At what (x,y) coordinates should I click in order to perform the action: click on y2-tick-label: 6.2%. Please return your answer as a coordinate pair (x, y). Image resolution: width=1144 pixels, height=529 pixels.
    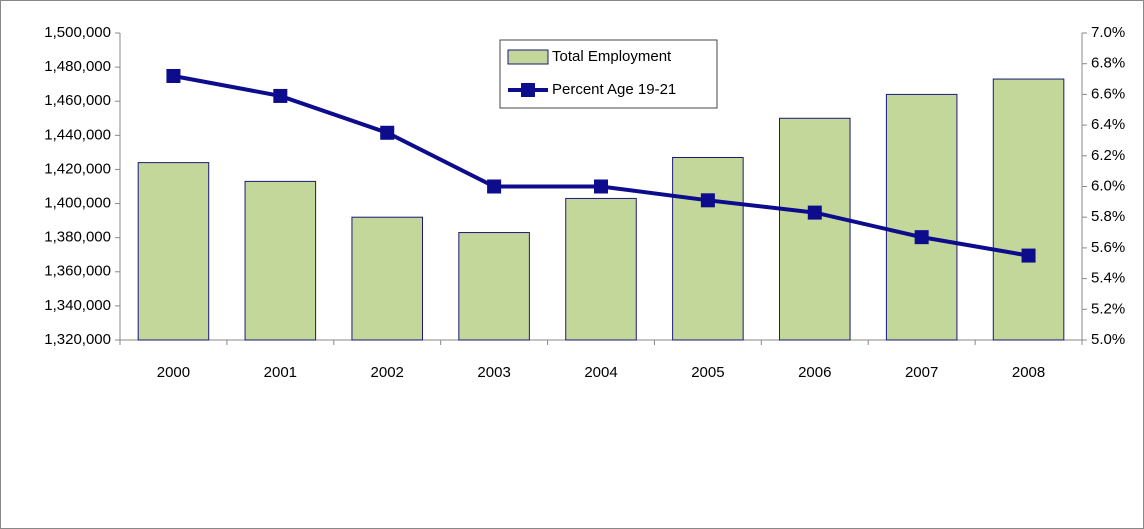
    Looking at the image, I should click on (1108, 155).